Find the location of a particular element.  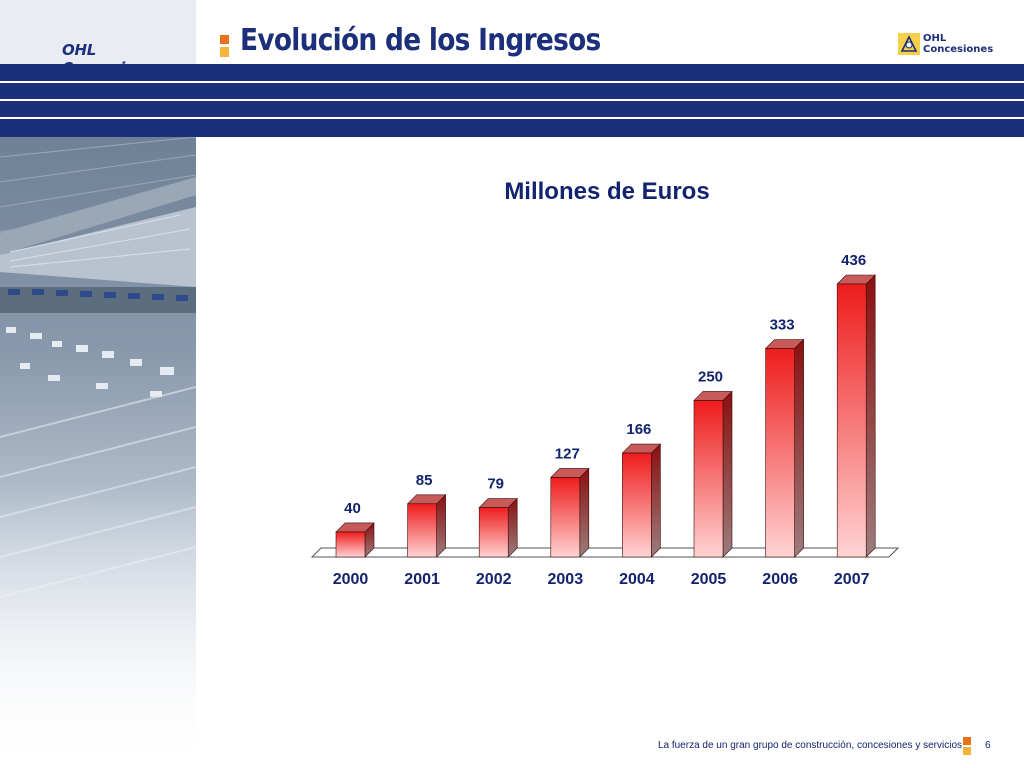

value-label: 166 is located at coordinates (638, 429).